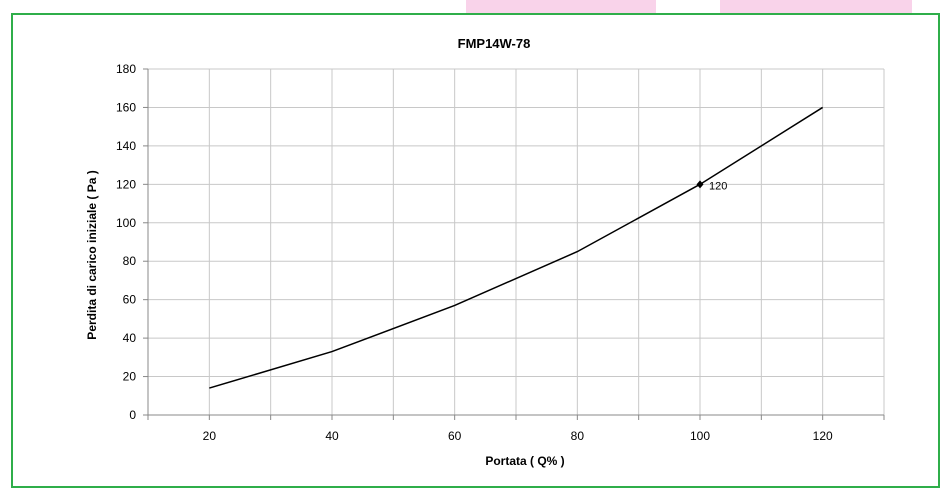 Image resolution: width=945 pixels, height=488 pixels. I want to click on x-tick-label: 60, so click(455, 436).